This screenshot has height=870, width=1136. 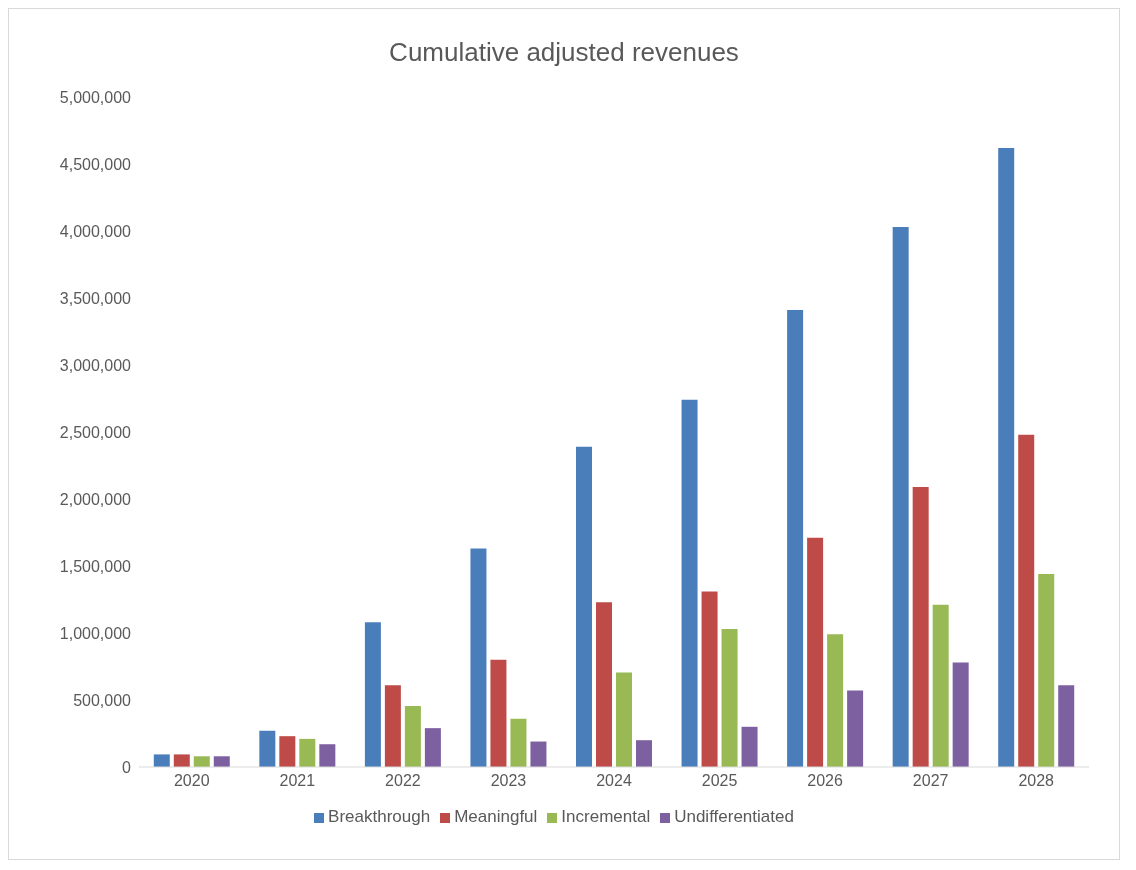 What do you see at coordinates (95, 499) in the screenshot?
I see `y-tick-label: 2,000,000` at bounding box center [95, 499].